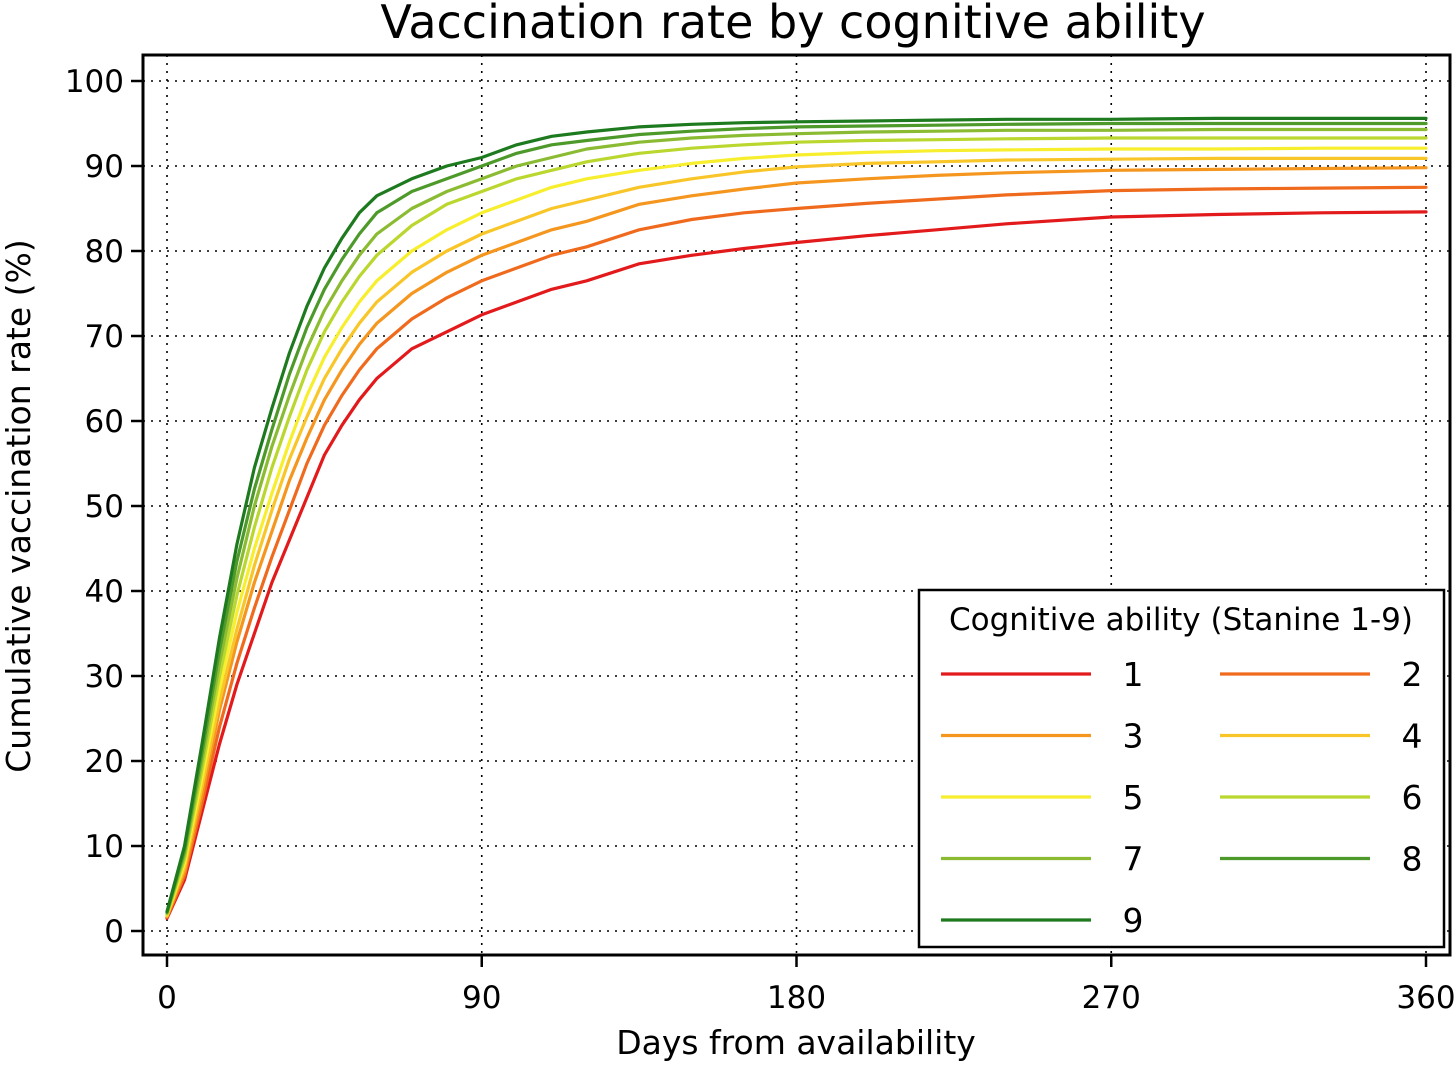 This screenshot has height=1075, width=1456. I want to click on x-axis: 0 90 180 270 360, so click(806, 985).